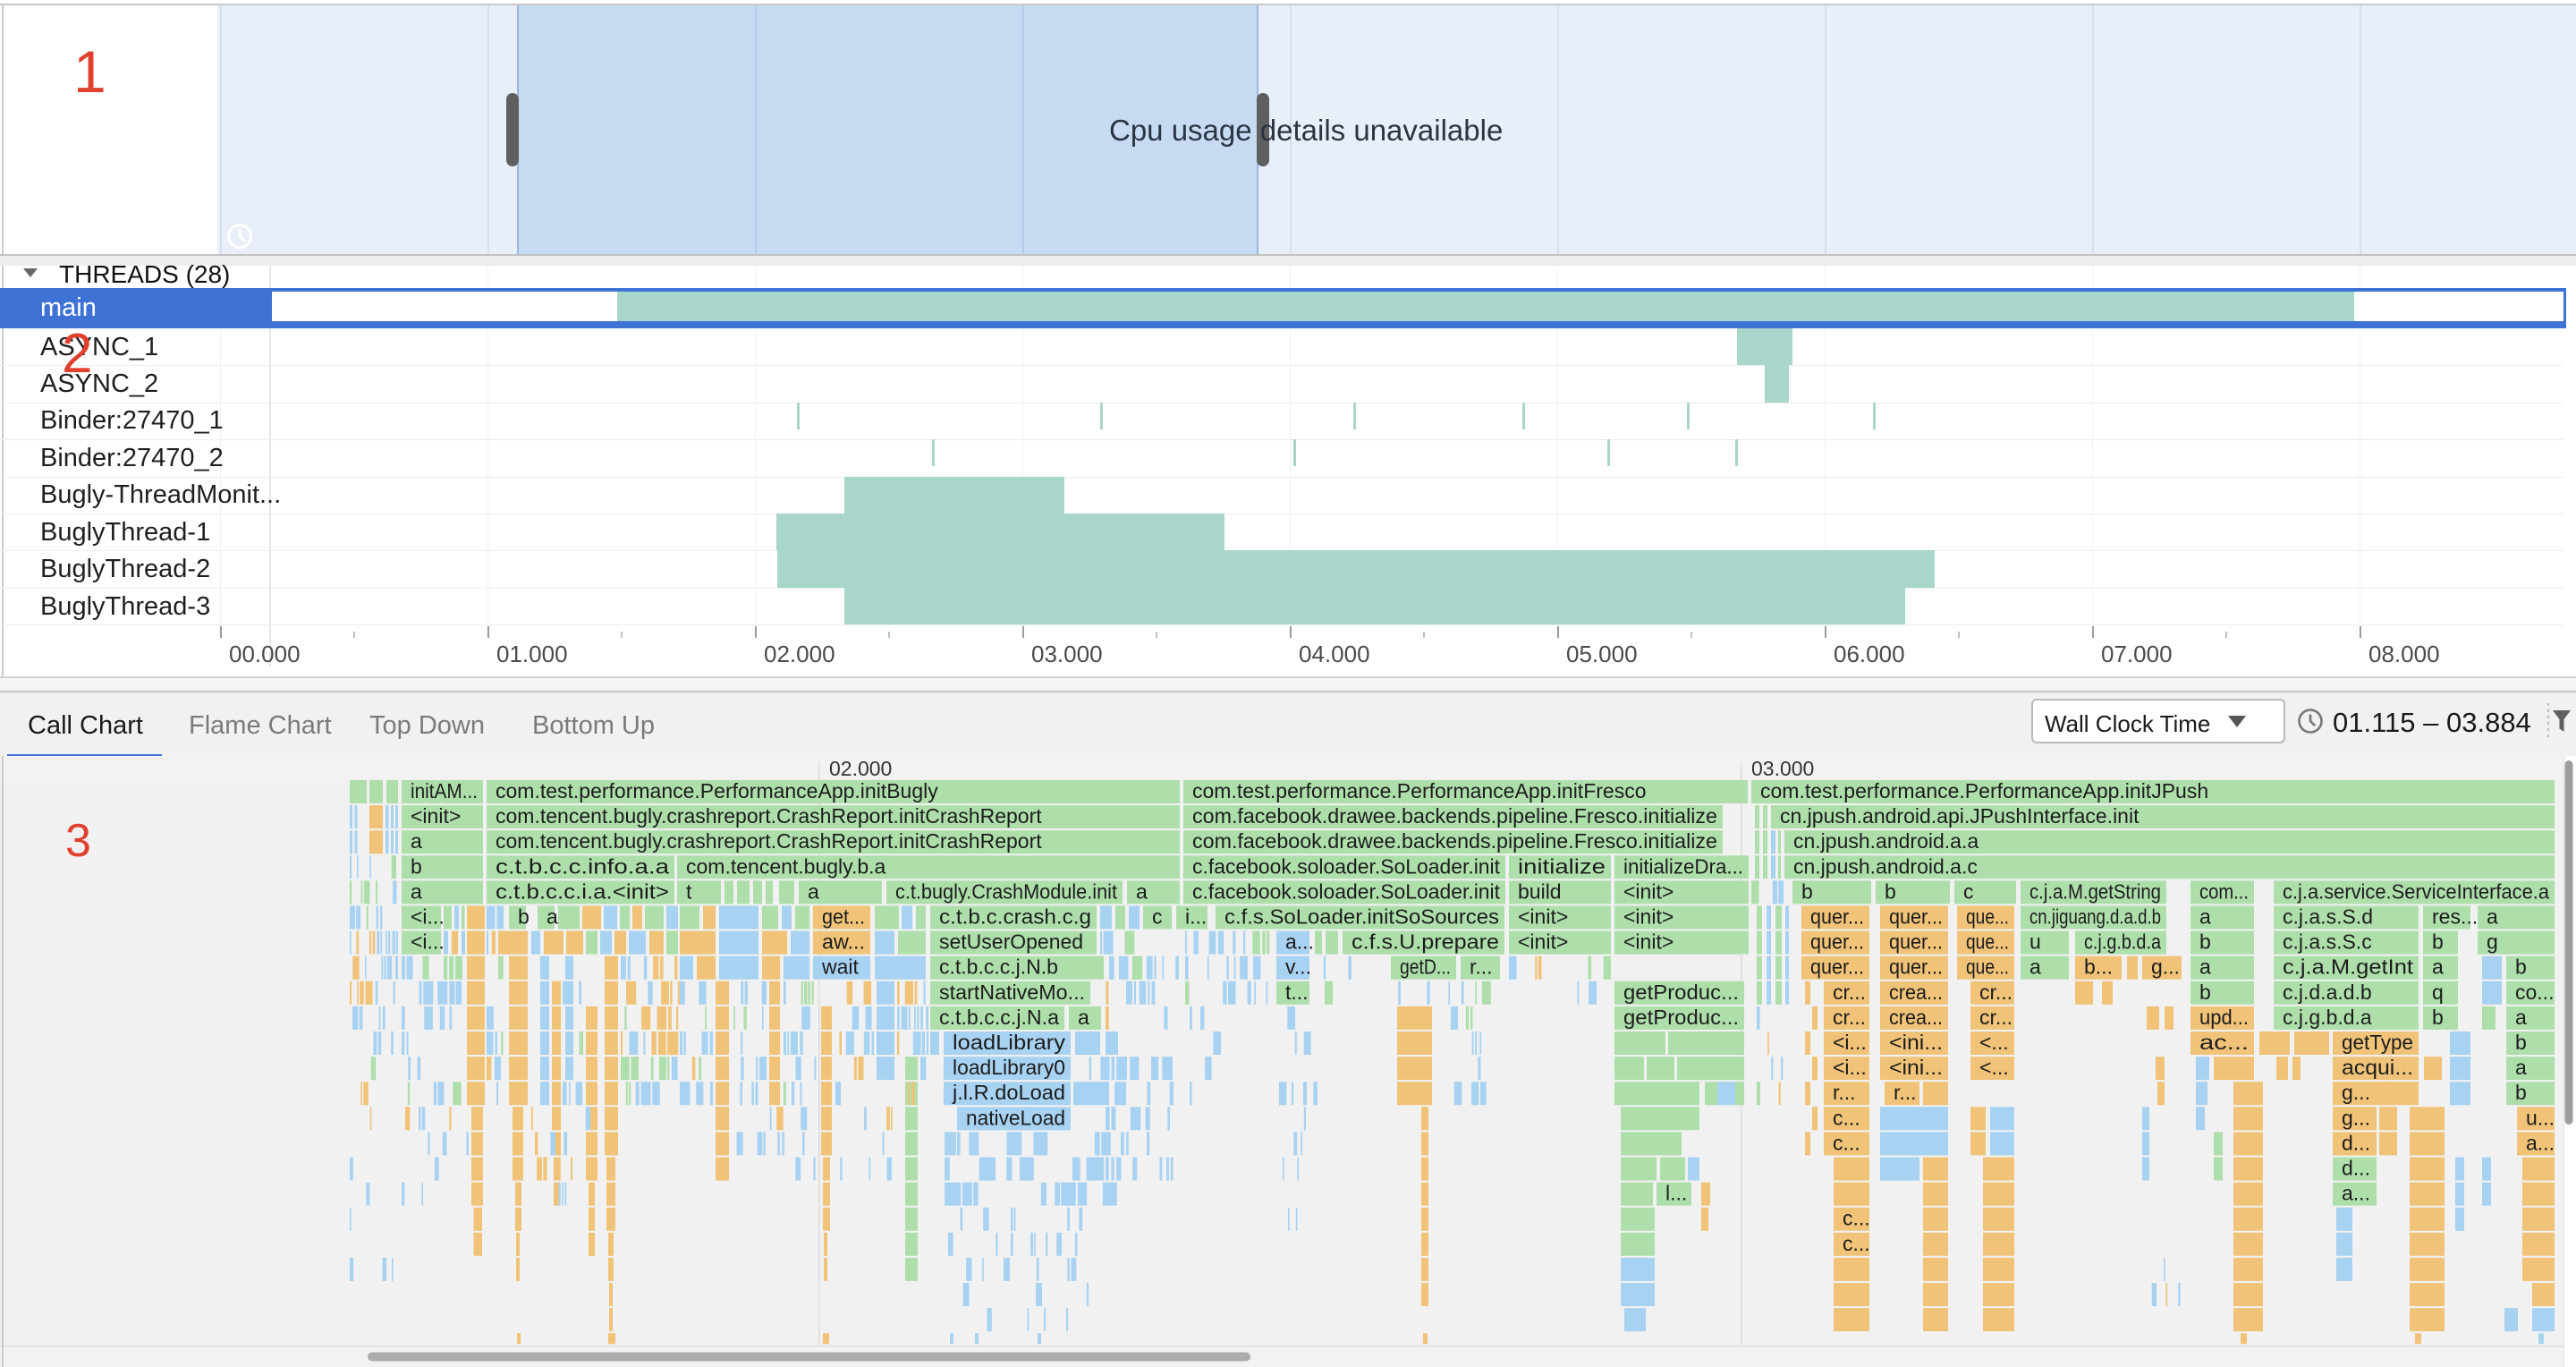 The height and width of the screenshot is (1367, 2576). What do you see at coordinates (1968, 891) in the screenshot?
I see `svg-text: c` at bounding box center [1968, 891].